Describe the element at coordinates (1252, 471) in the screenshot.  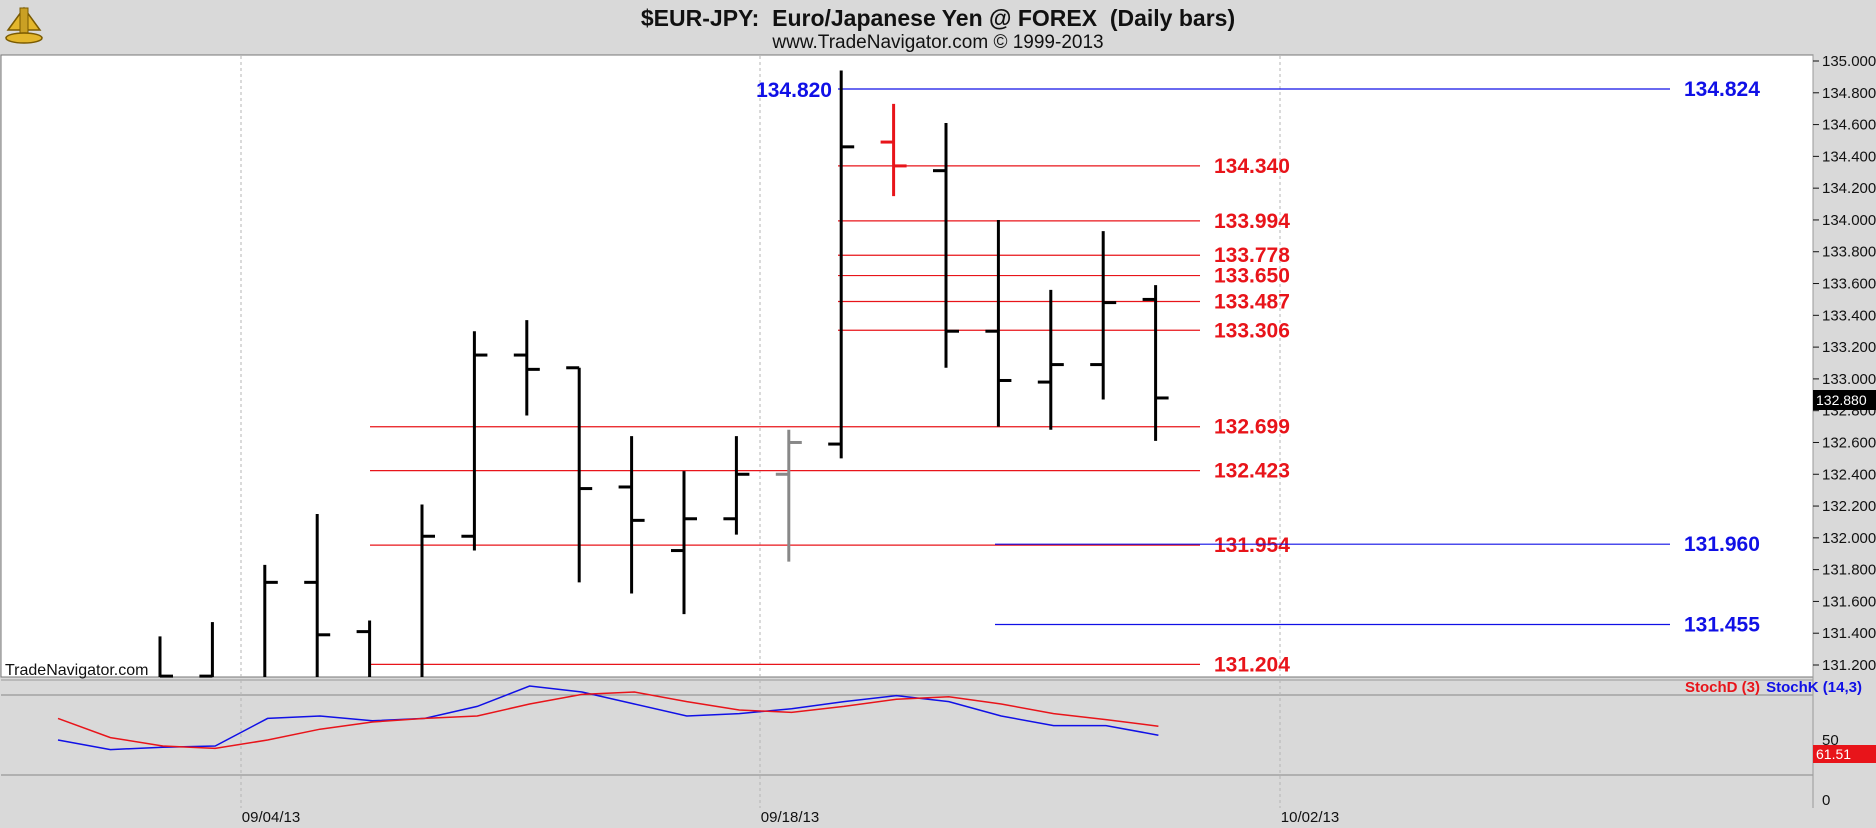
I see `level-label: 132.423` at that location.